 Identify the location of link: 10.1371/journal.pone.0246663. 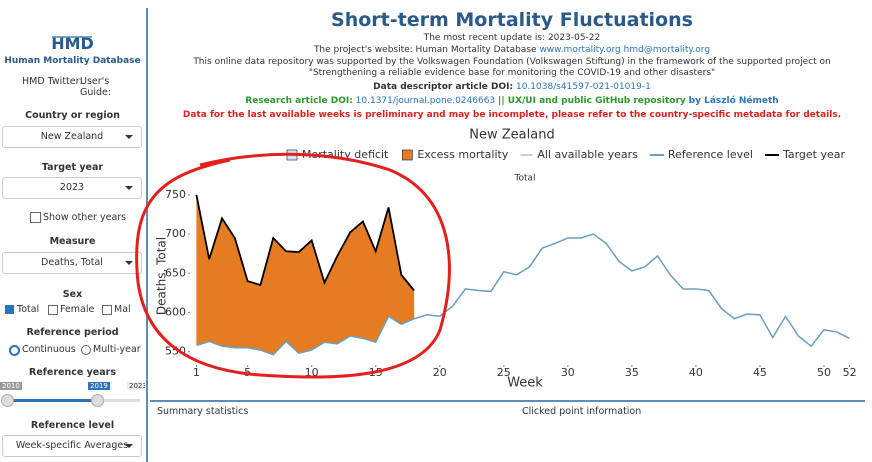
(425, 101).